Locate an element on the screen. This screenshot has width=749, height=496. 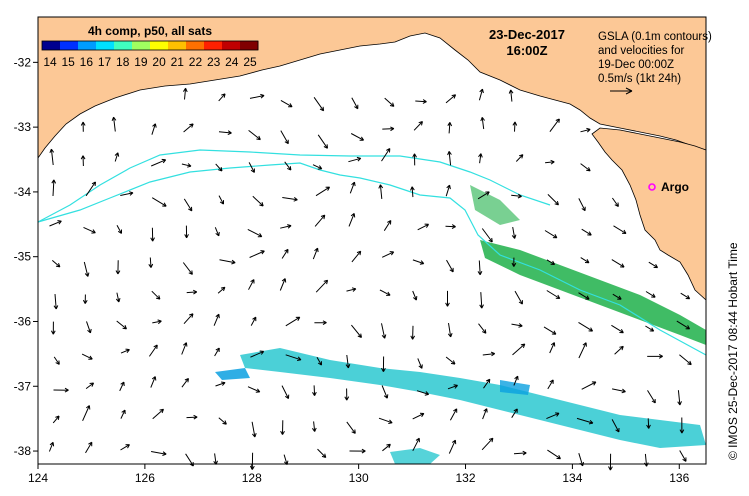
legend-line-2: and velocities for is located at coordinates (641, 51).